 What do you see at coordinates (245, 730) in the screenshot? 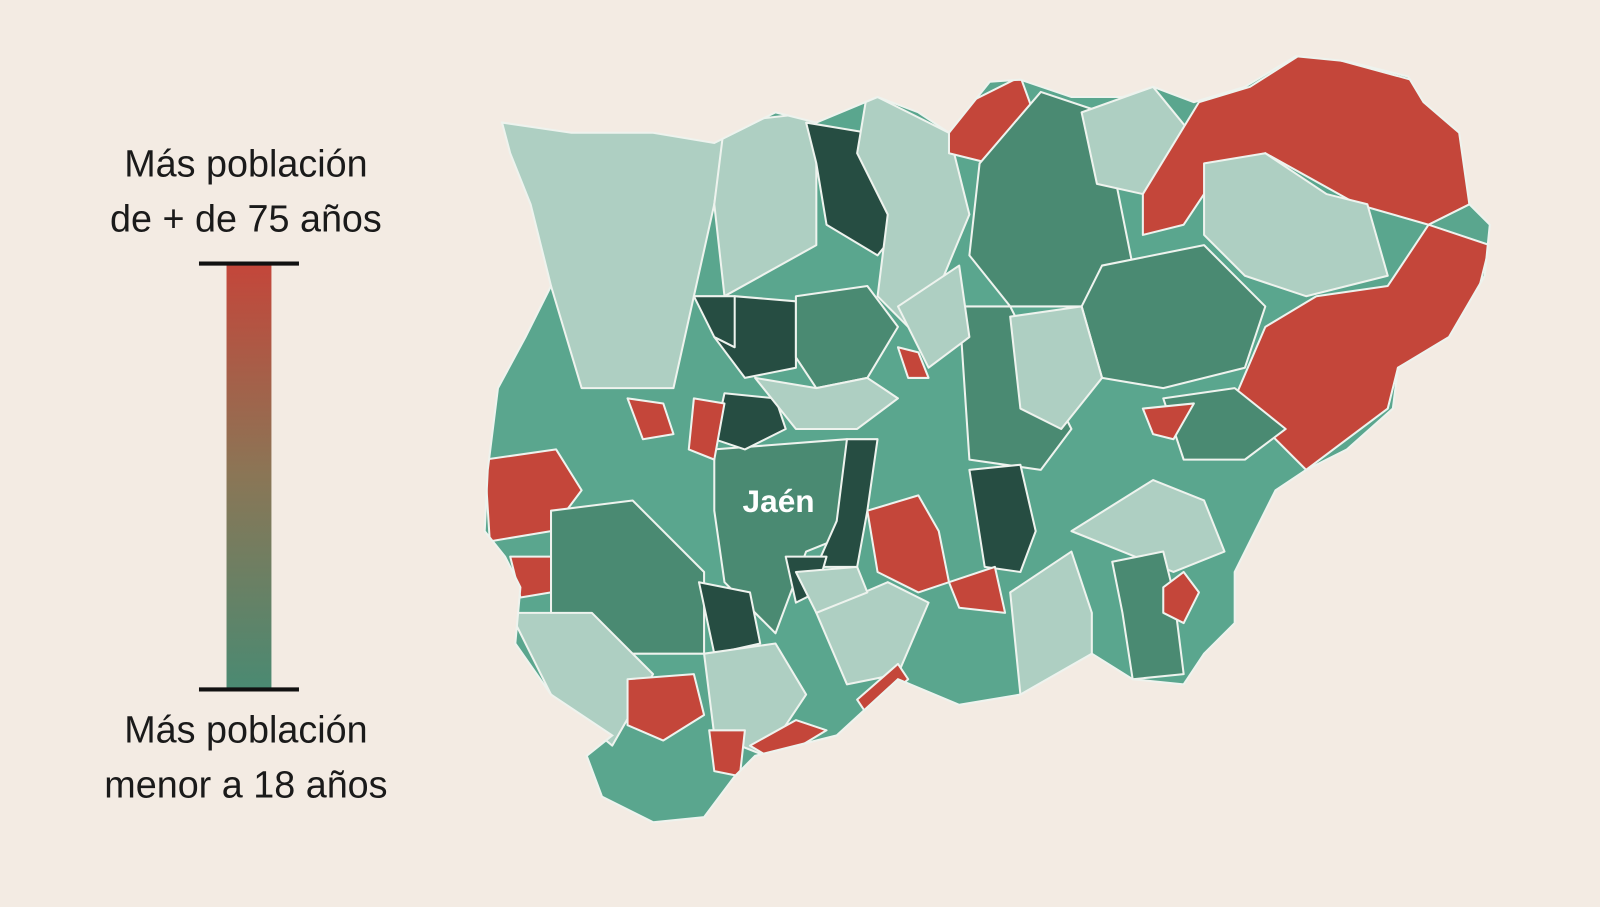
I see `legend-bottom-label: Más población` at bounding box center [245, 730].